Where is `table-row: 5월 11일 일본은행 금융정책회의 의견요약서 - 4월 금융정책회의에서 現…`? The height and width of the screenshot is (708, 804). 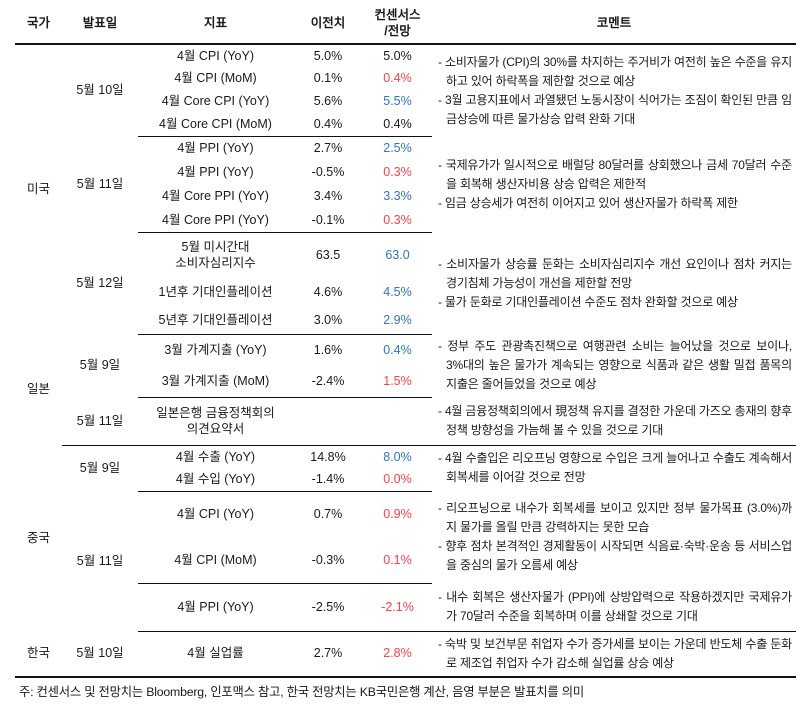 table-row: 5월 11일 일본은행 금융정책회의 의견요약서 - 4월 금융정책회의에서 現… is located at coordinates (405, 421).